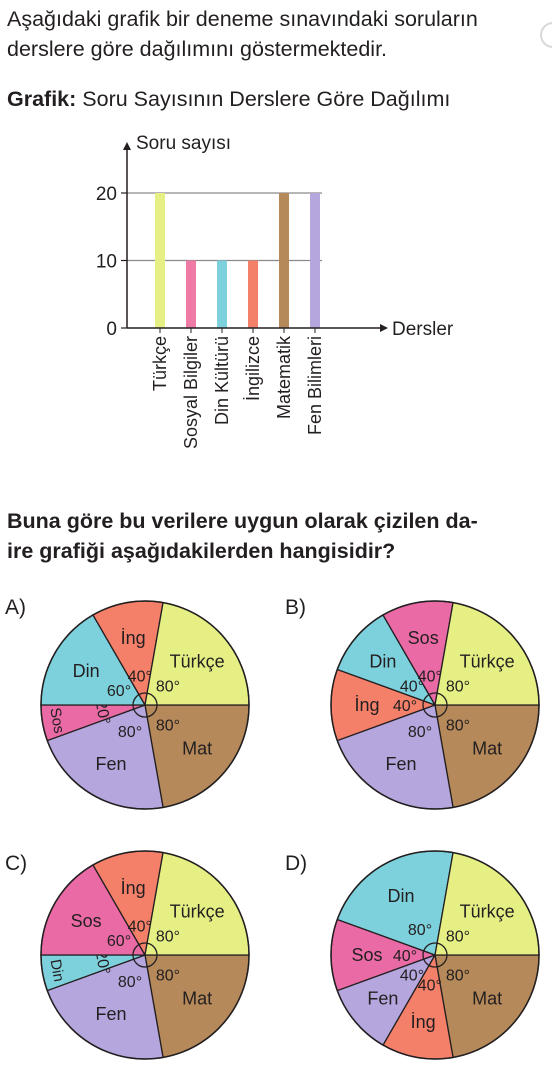 This screenshot has width=552, height=1080. What do you see at coordinates (382, 661) in the screenshot?
I see `option-b-slice-label: Din` at bounding box center [382, 661].